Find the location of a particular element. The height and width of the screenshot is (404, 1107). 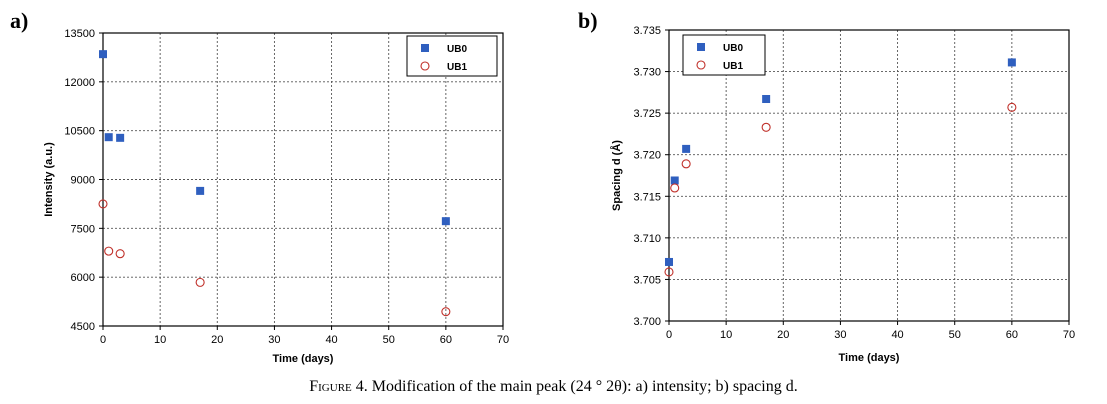

y-tick-label: 3.735 is located at coordinates (647, 31).